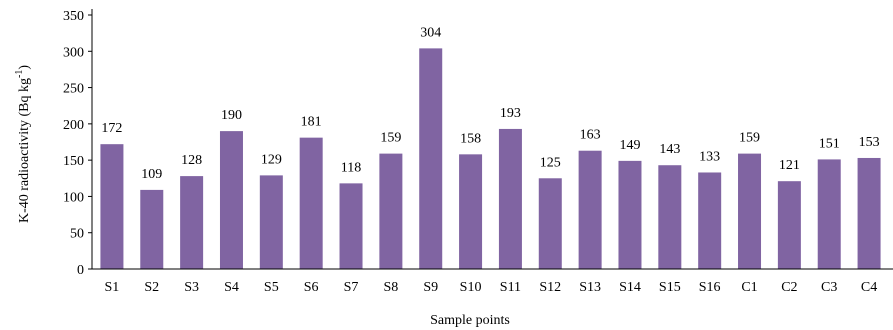 This screenshot has width=893, height=330. What do you see at coordinates (670, 217) in the screenshot?
I see `bar-S15` at bounding box center [670, 217].